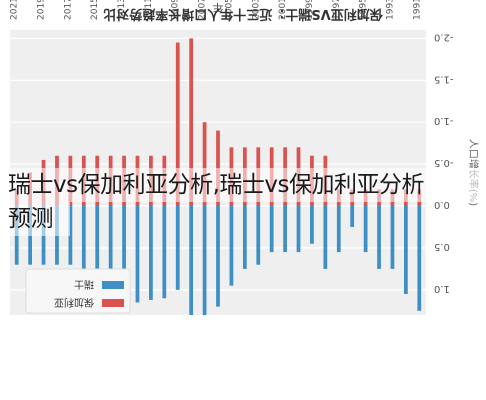 This screenshot has height=400, width=486. What do you see at coordinates (113, 303) in the screenshot?
I see `legend-swatch-bulgaria` at bounding box center [113, 303].